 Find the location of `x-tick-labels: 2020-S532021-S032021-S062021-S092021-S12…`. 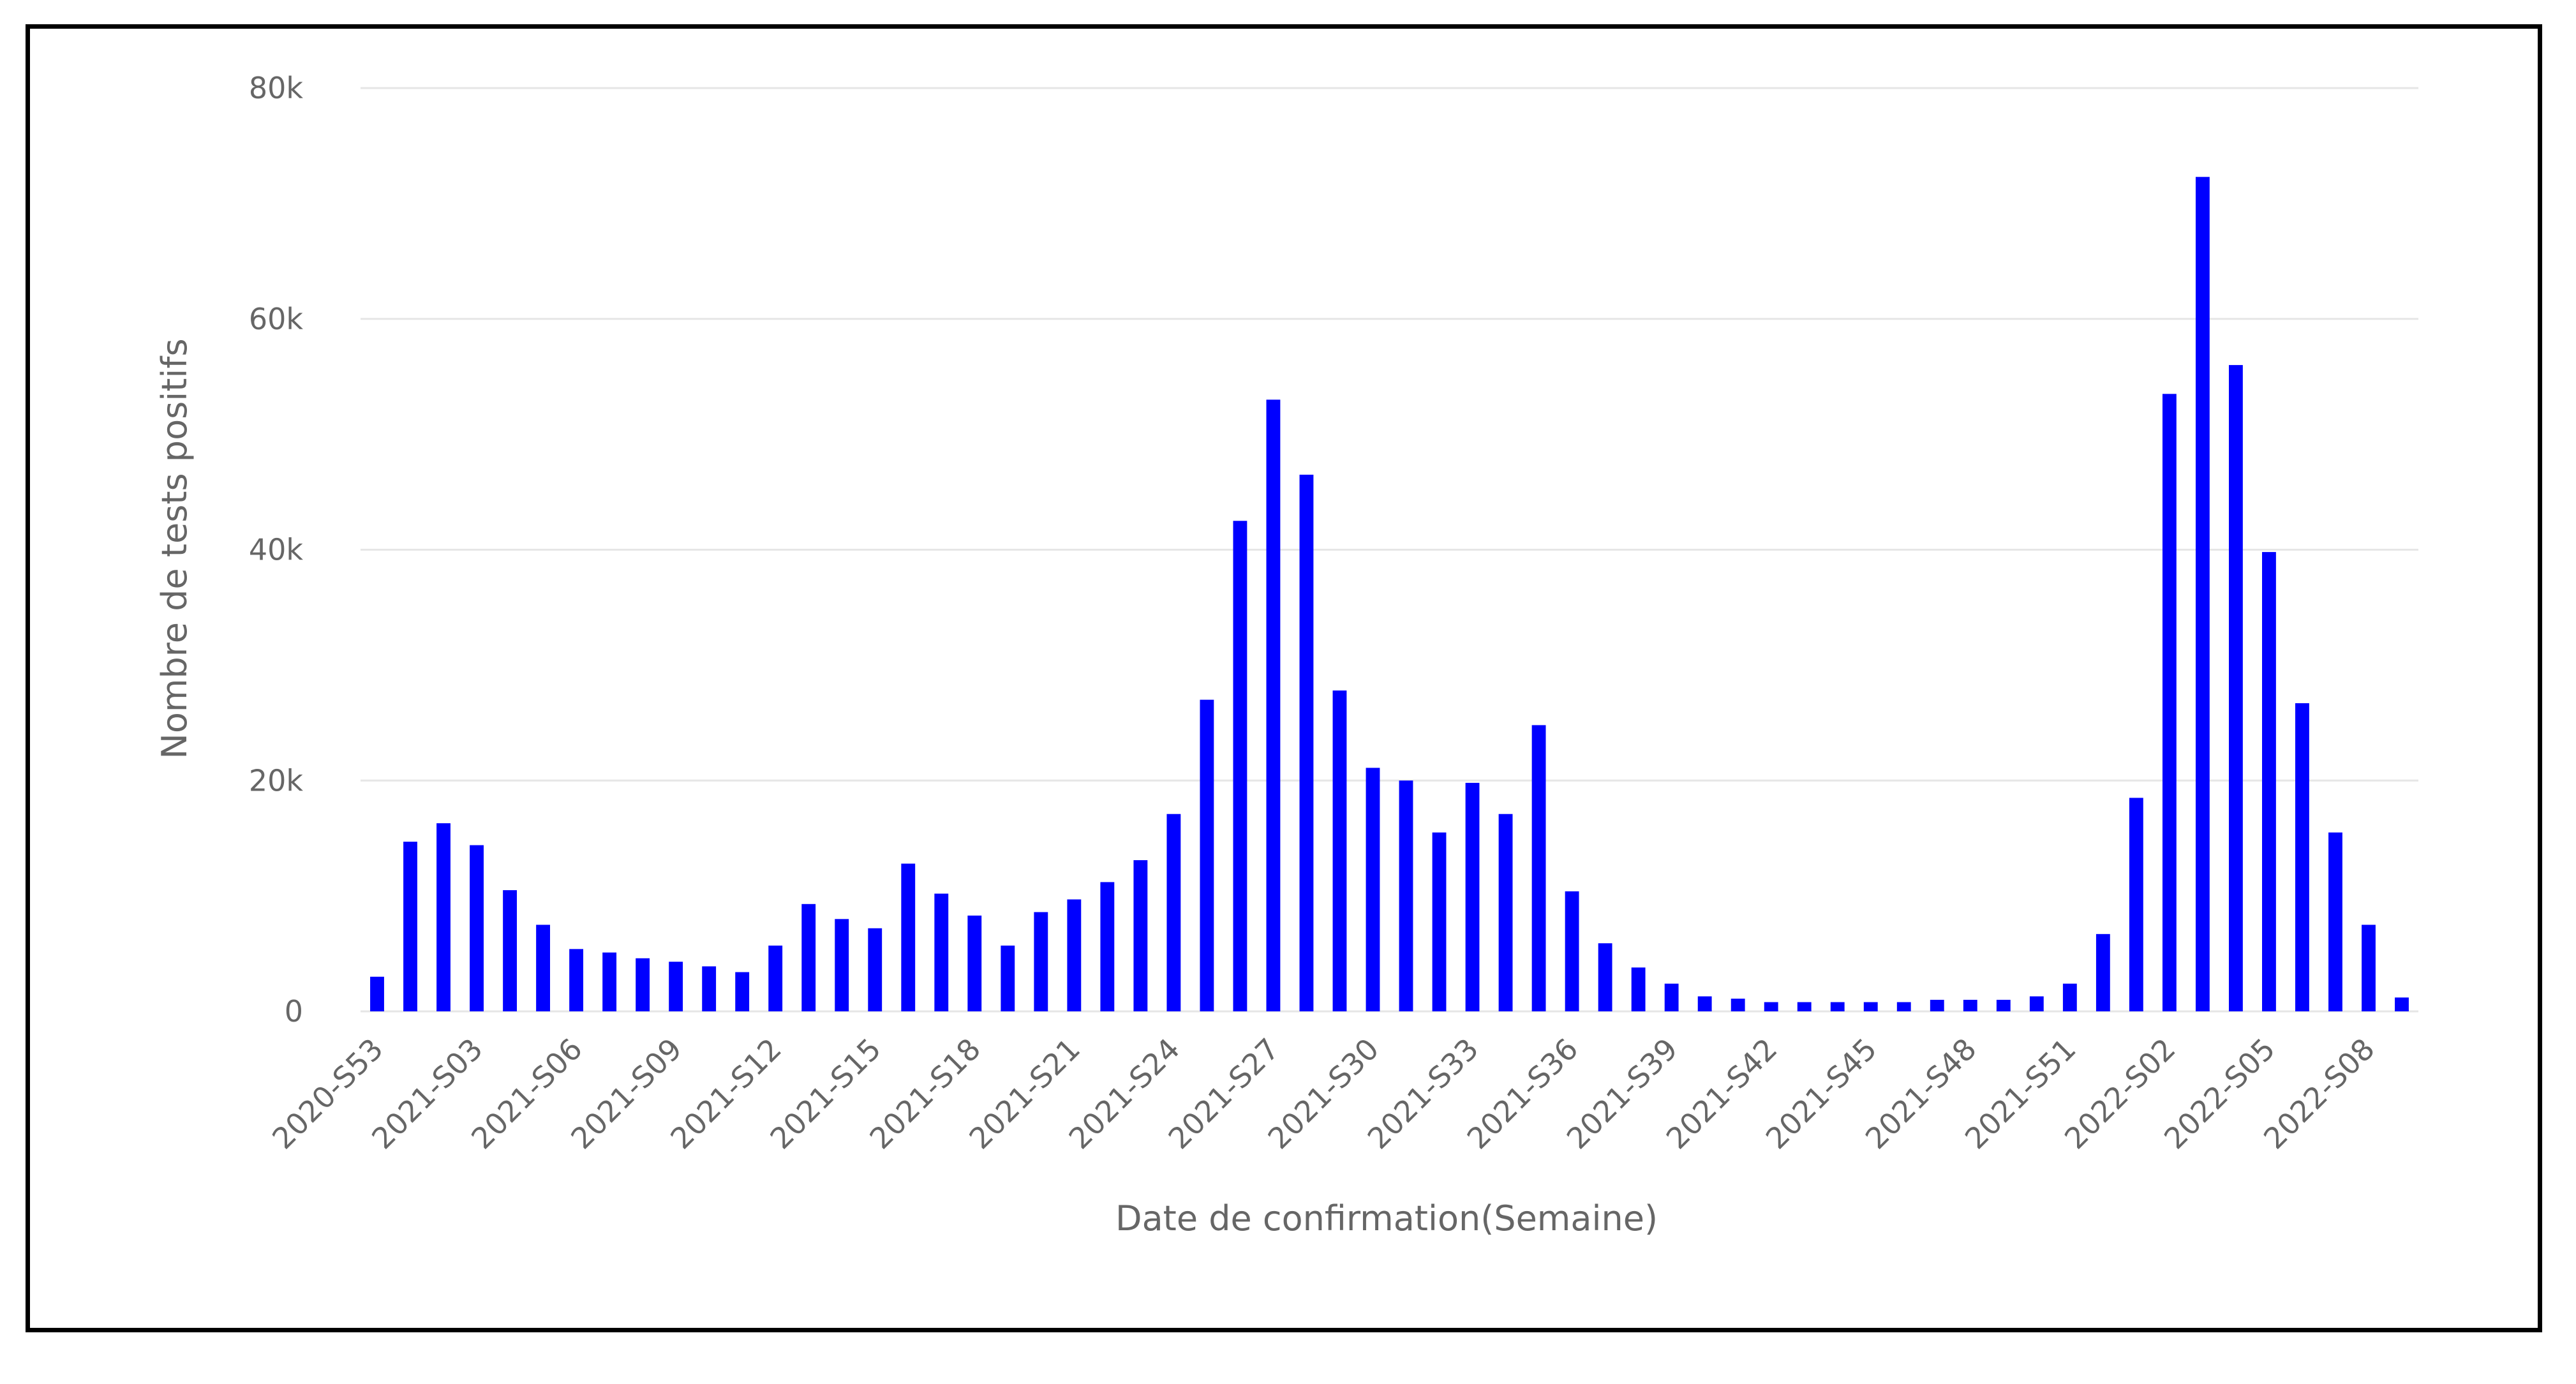

x-tick-labels: 2020-S532021-S032021-S062021-S092021-S12… is located at coordinates (1323, 1094).